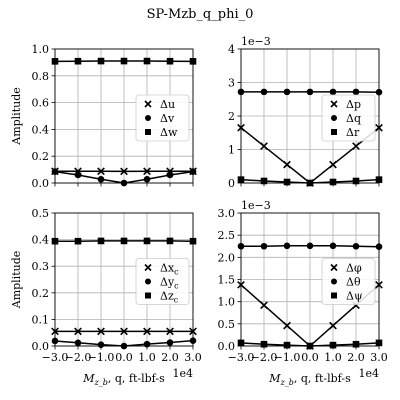  I want to click on x-tick-label: 1.0, so click(333, 357).